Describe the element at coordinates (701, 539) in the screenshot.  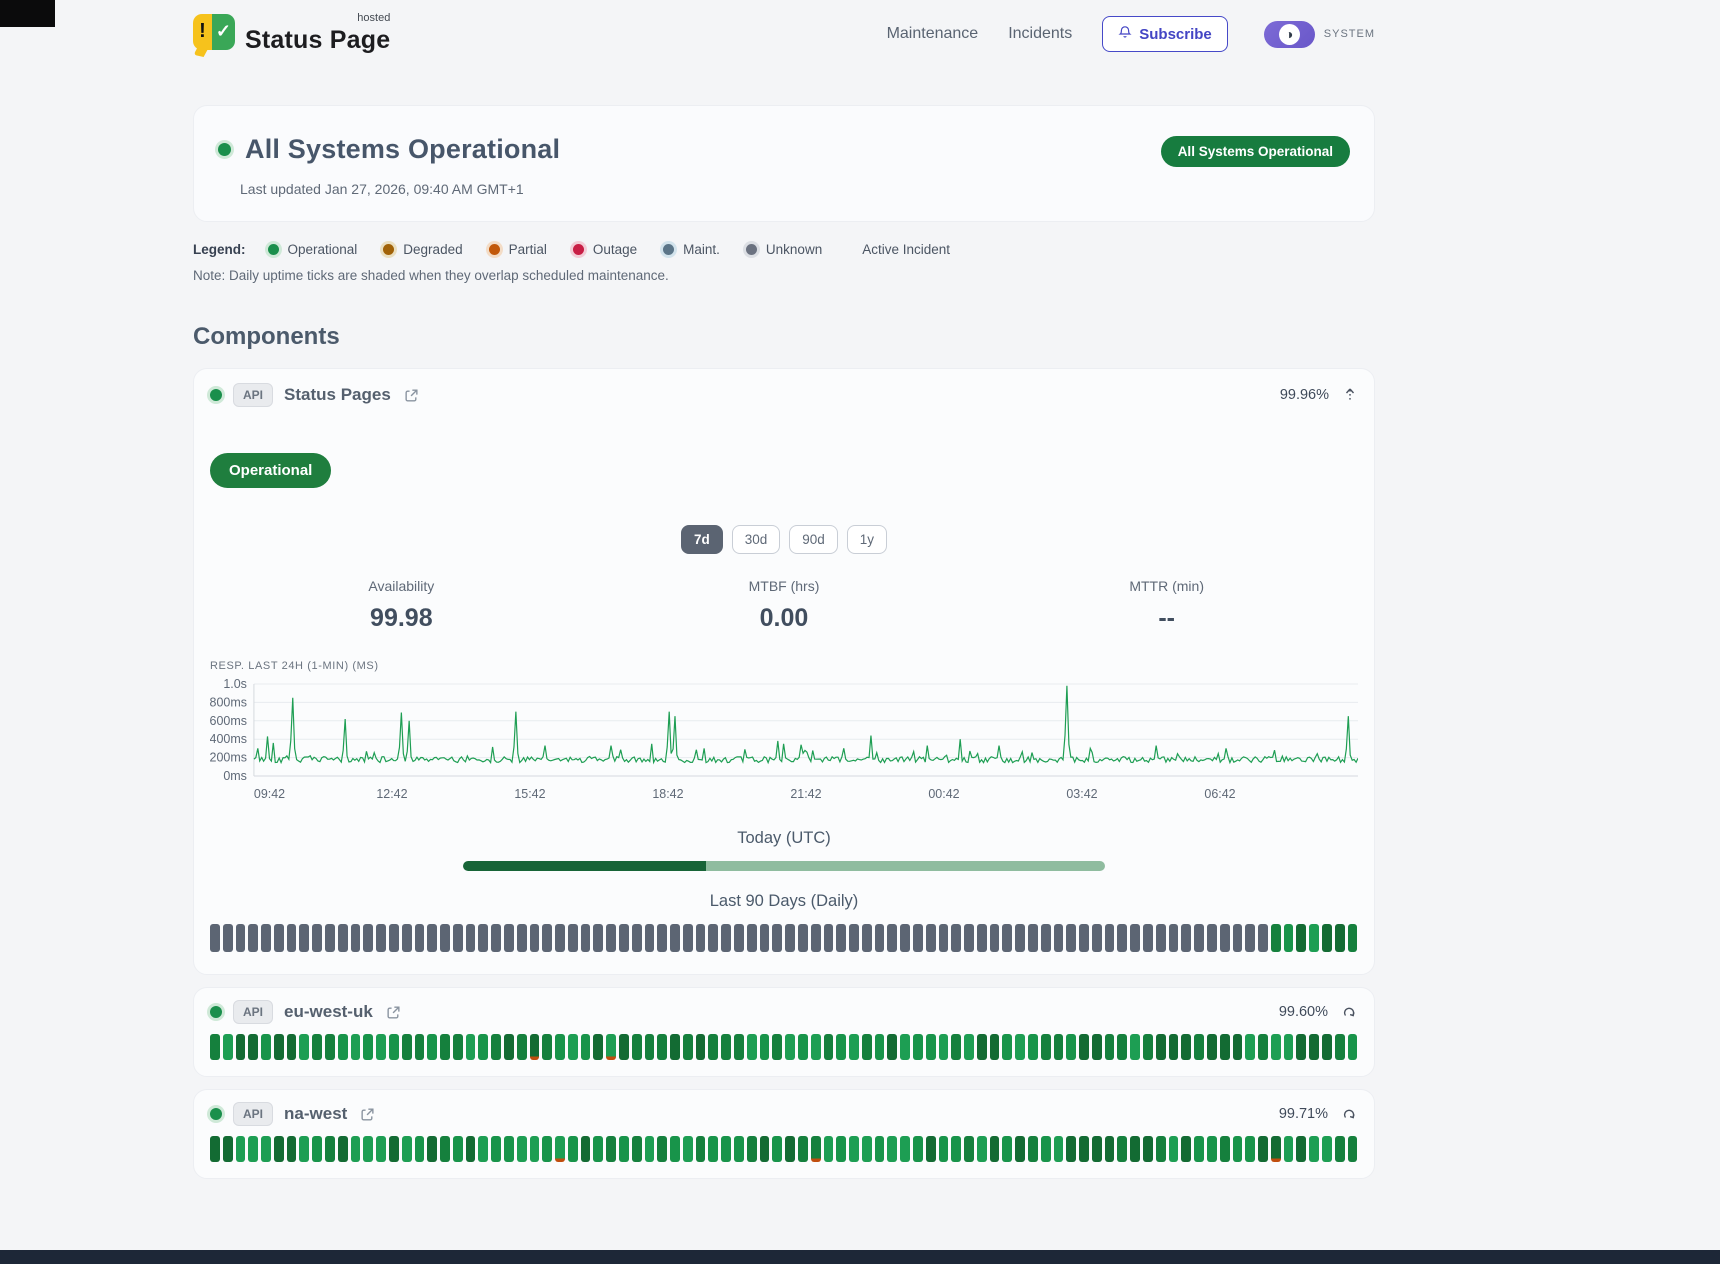
I see `range-button-7d: 7d` at that location.